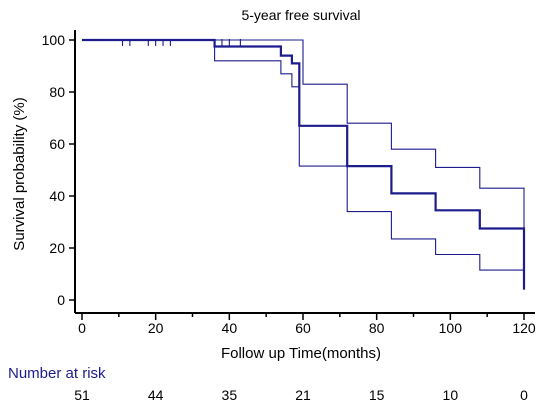 The height and width of the screenshot is (410, 550). I want to click on chart-title: 5-year free survival, so click(300, 15).